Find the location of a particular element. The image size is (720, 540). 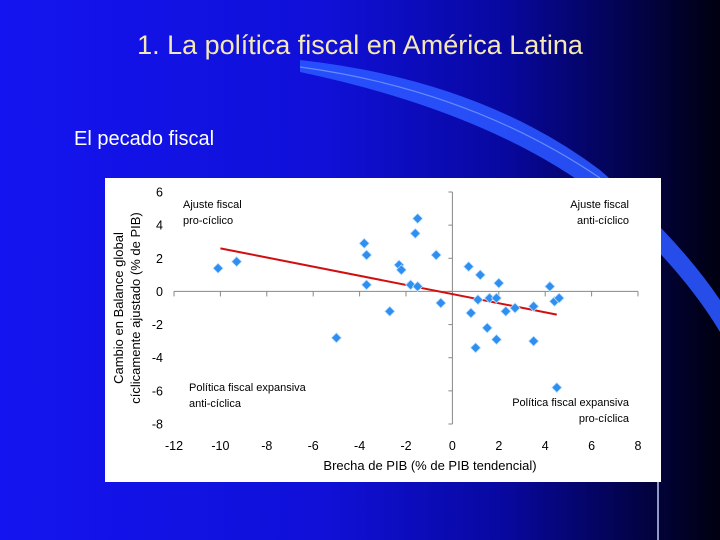

y-tick-label: -8 is located at coordinates (157, 425).